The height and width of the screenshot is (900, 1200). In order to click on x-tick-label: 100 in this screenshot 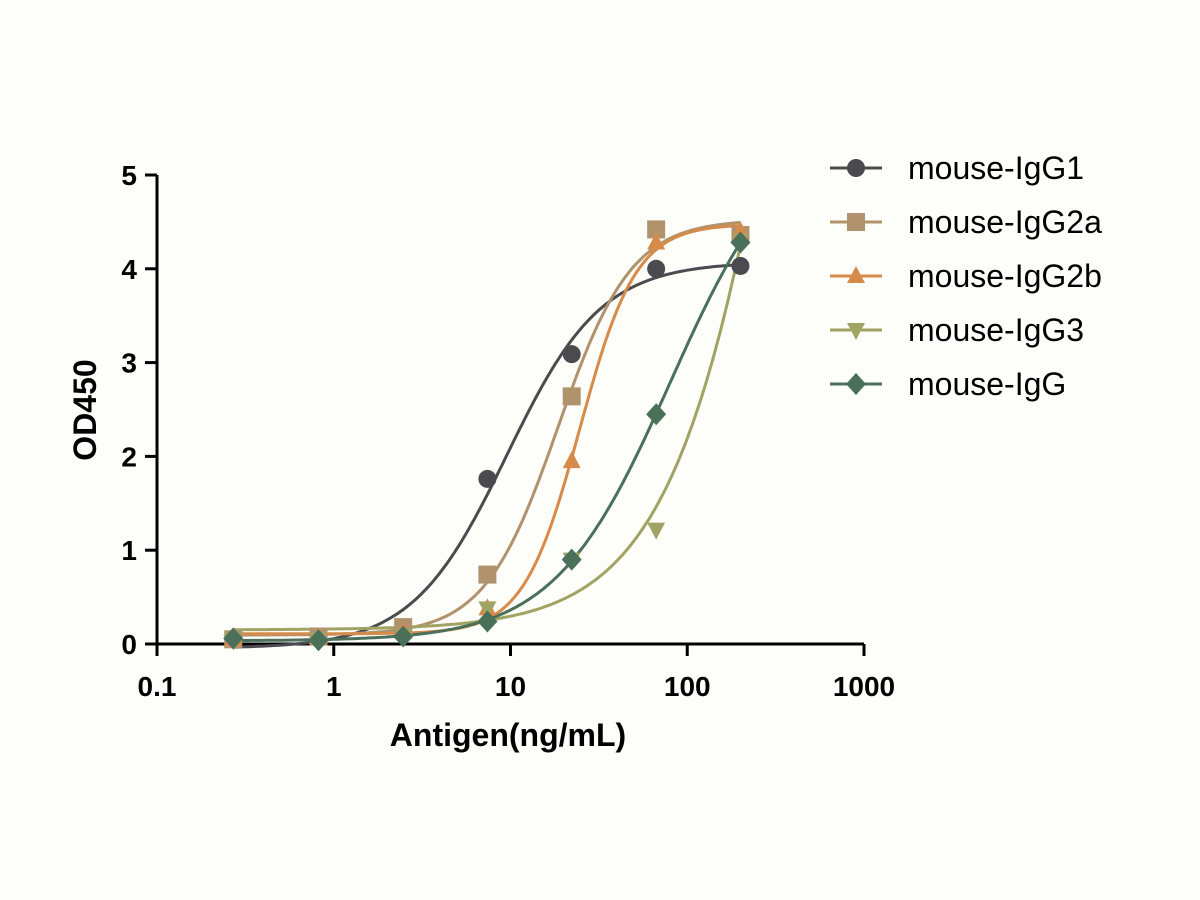, I will do `click(687, 686)`.